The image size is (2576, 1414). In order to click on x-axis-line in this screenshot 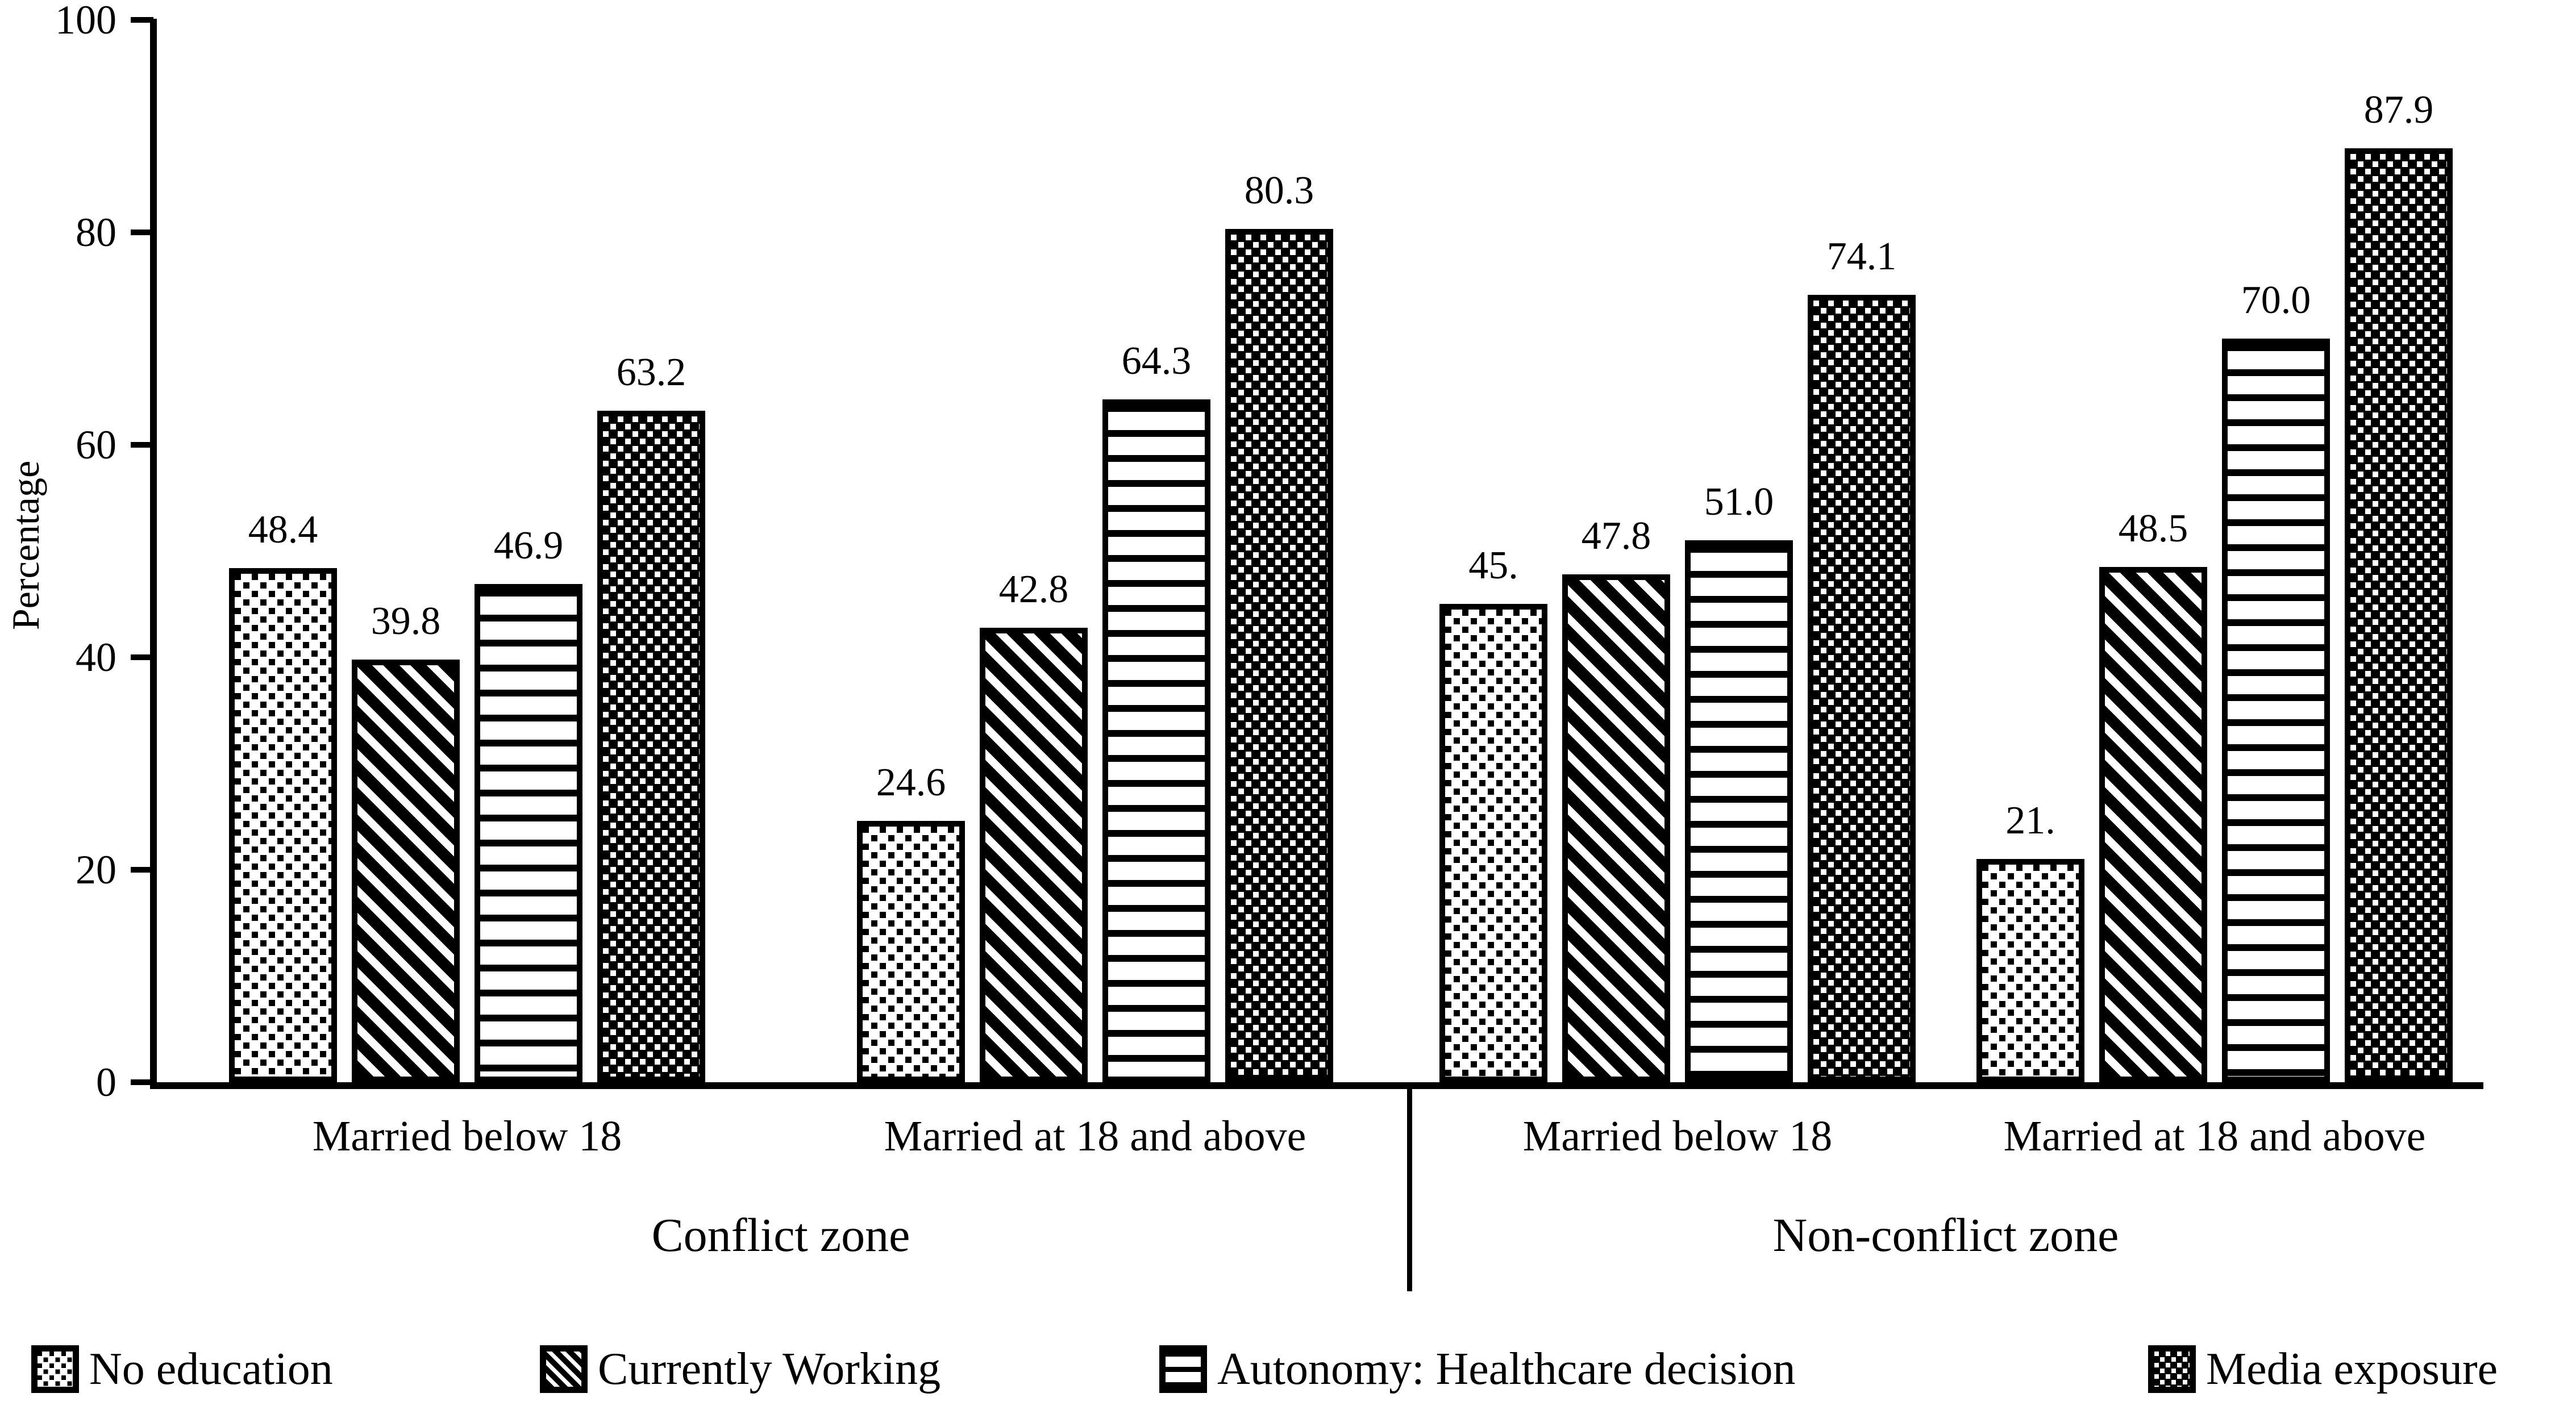, I will do `click(1316, 1085)`.